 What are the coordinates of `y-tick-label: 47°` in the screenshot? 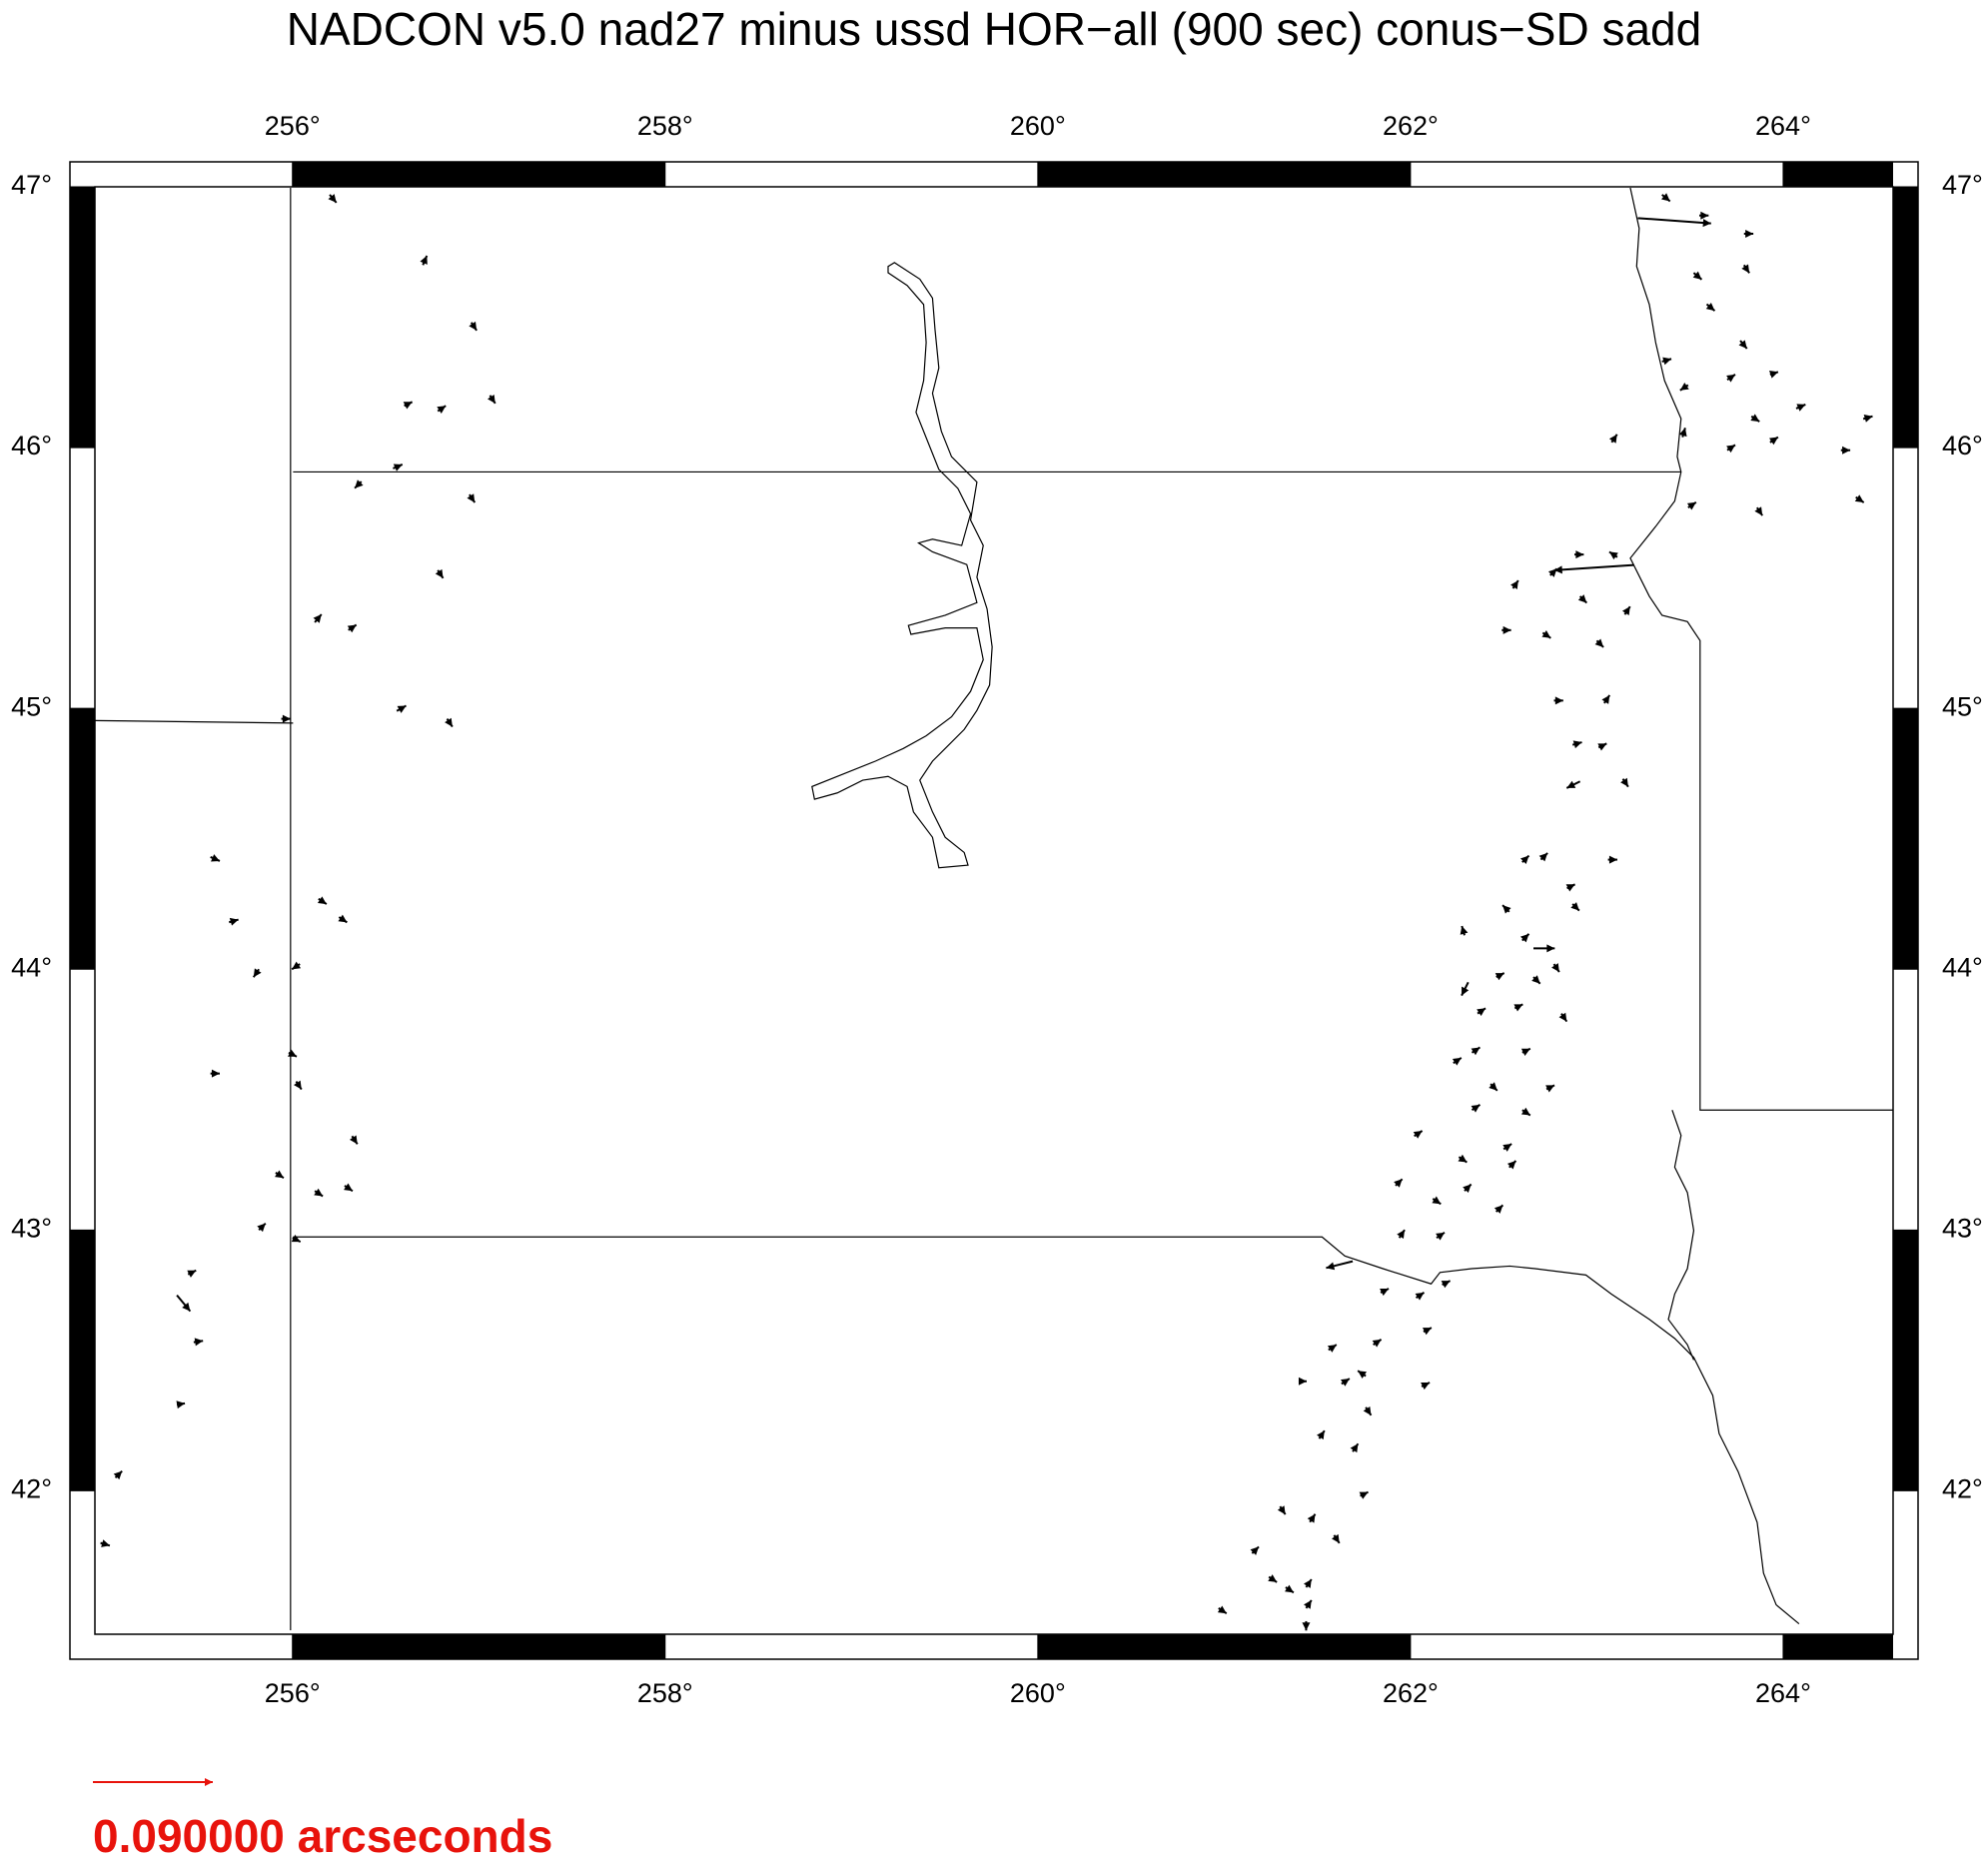 It's located at (1962, 185).